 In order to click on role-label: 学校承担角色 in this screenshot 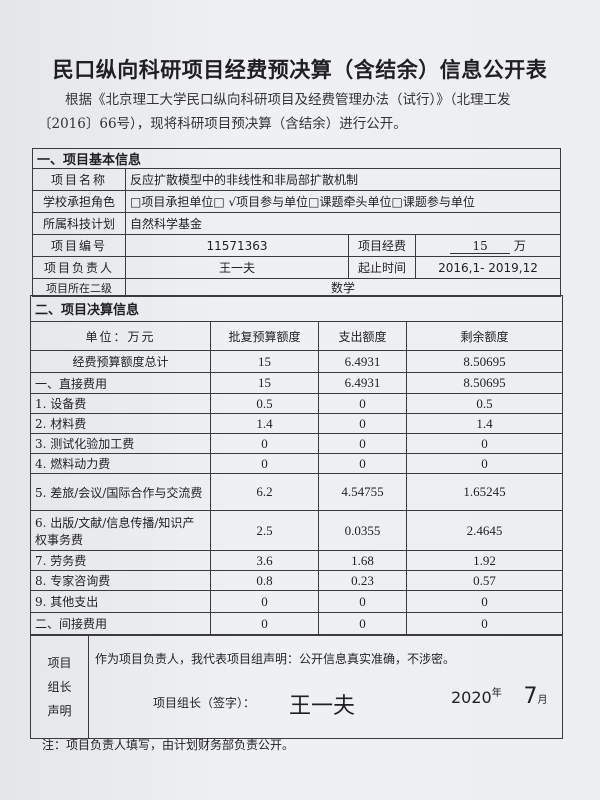, I will do `click(79, 201)`.